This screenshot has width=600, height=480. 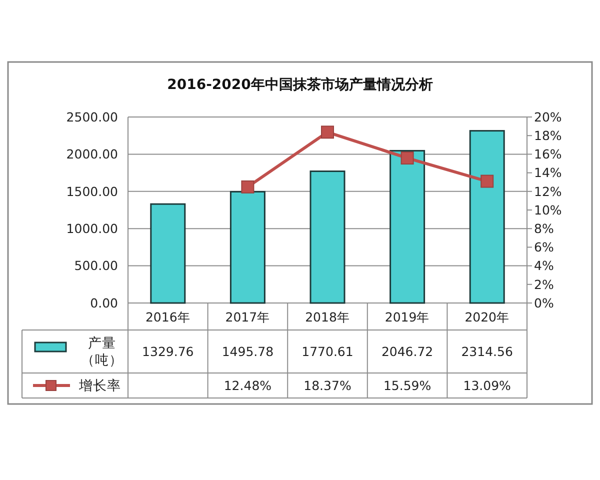 I want to click on y-tick-label: 0.00, so click(x=104, y=302).